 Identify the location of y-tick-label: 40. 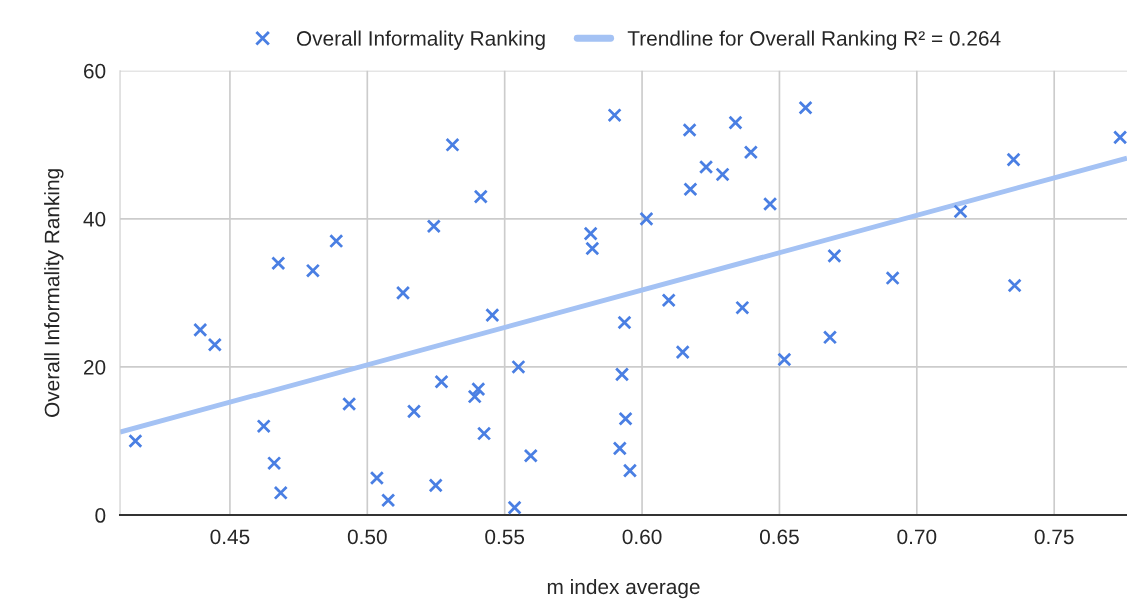
(94, 219).